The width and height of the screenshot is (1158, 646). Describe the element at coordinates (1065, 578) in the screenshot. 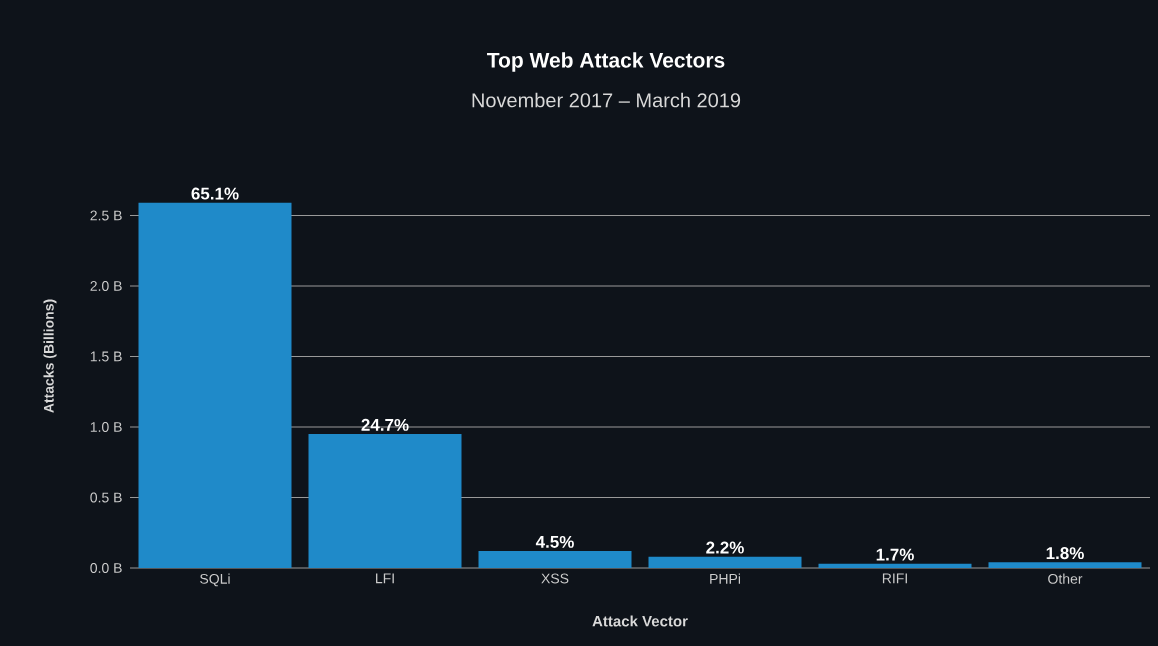

I see `x-tick-label: Other` at that location.